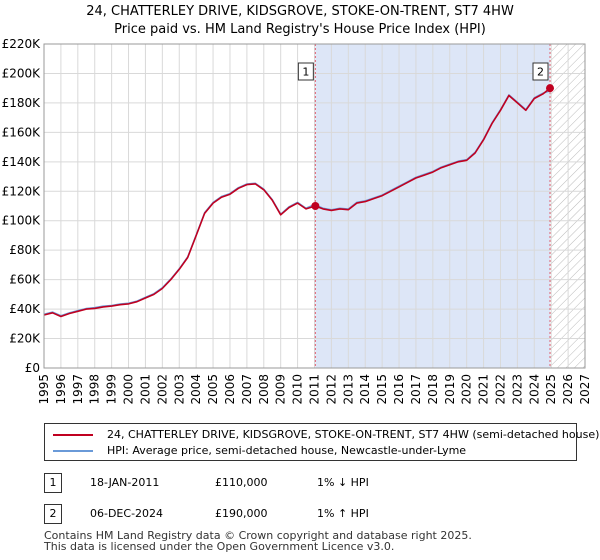 Image resolution: width=600 pixels, height=560 pixels. I want to click on x-tick-label: 1996, so click(61, 389).